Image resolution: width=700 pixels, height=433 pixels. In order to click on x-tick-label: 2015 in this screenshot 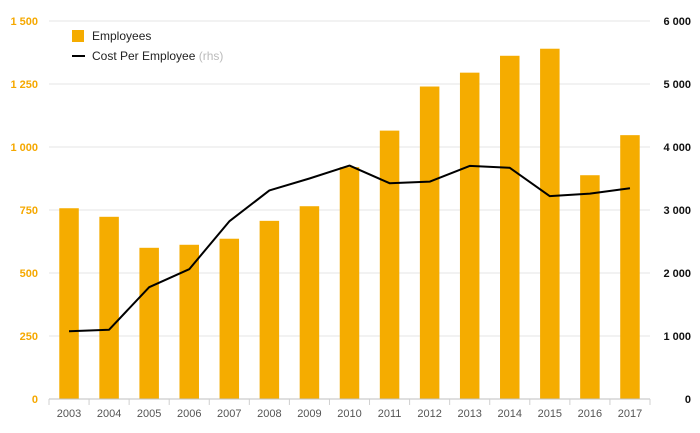, I will do `click(550, 414)`.